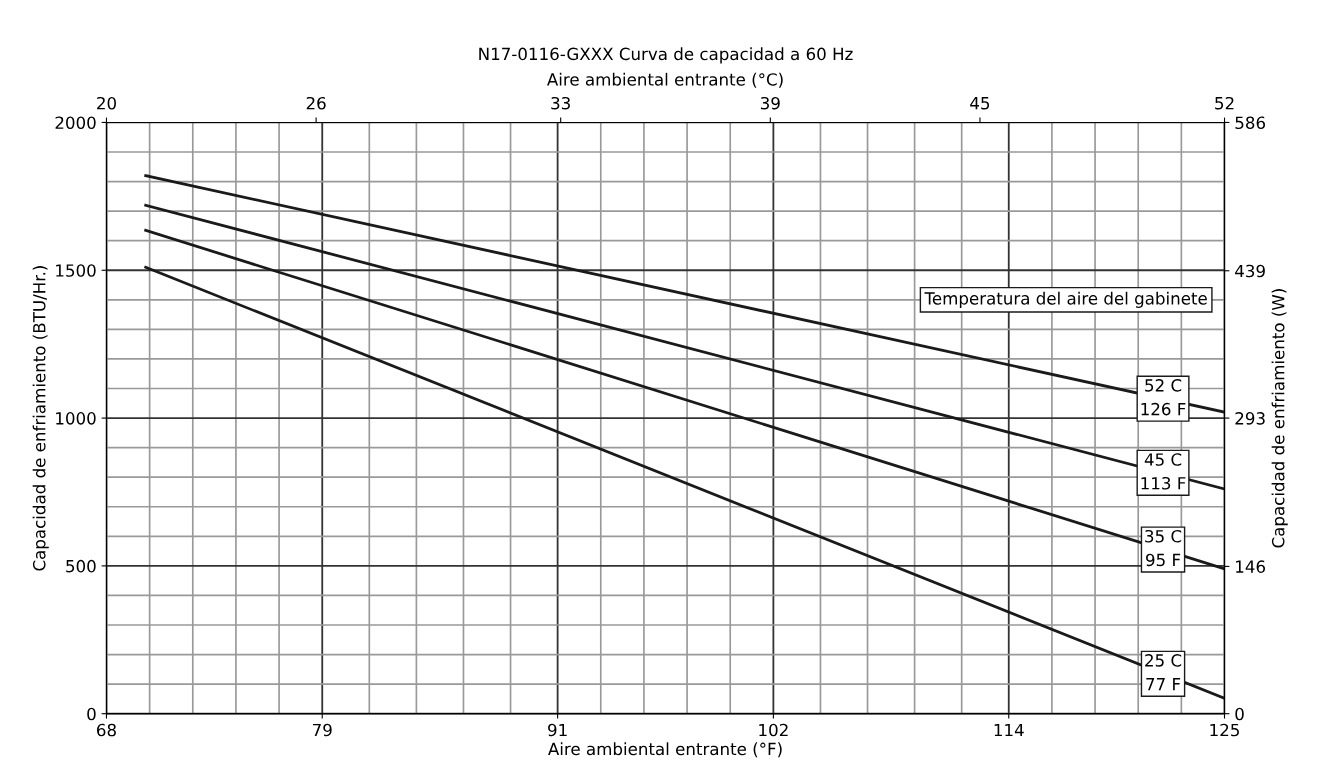 This screenshot has height=780, width=1331. I want to click on y-tick-label: 500, so click(81, 566).